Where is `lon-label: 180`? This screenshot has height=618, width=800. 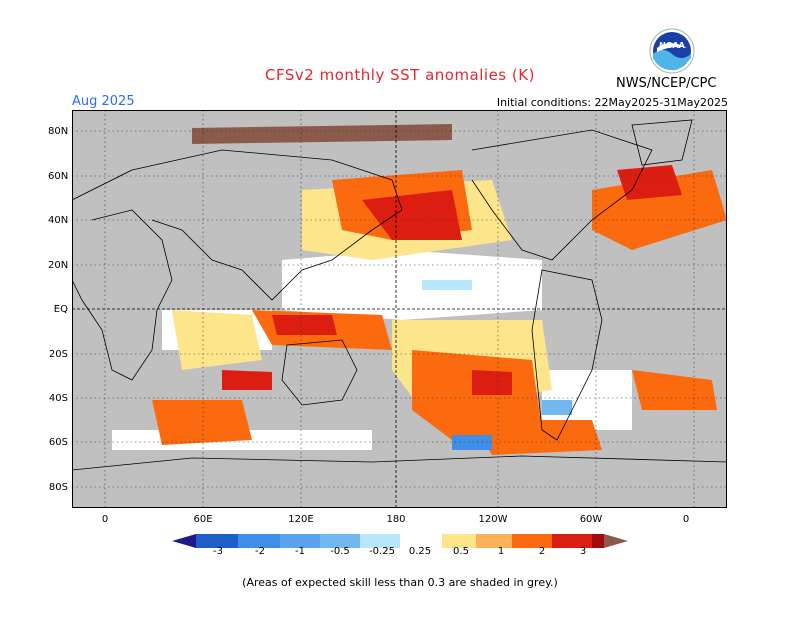
lon-label: 180 is located at coordinates (396, 519).